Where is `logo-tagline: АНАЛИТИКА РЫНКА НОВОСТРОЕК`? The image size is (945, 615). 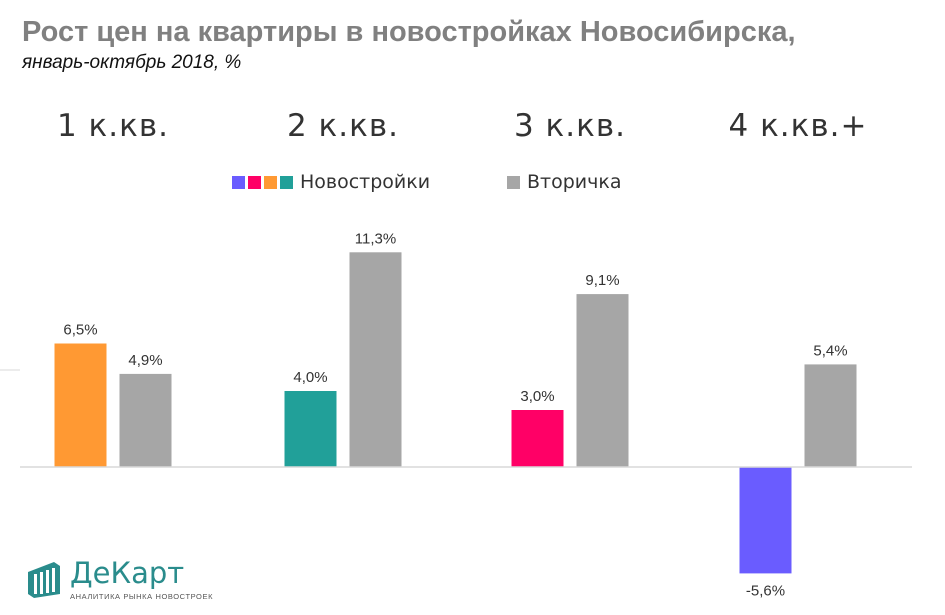
logo-tagline: АНАЛИТИКА РЫНКА НОВОСТРОЕК is located at coordinates (142, 596).